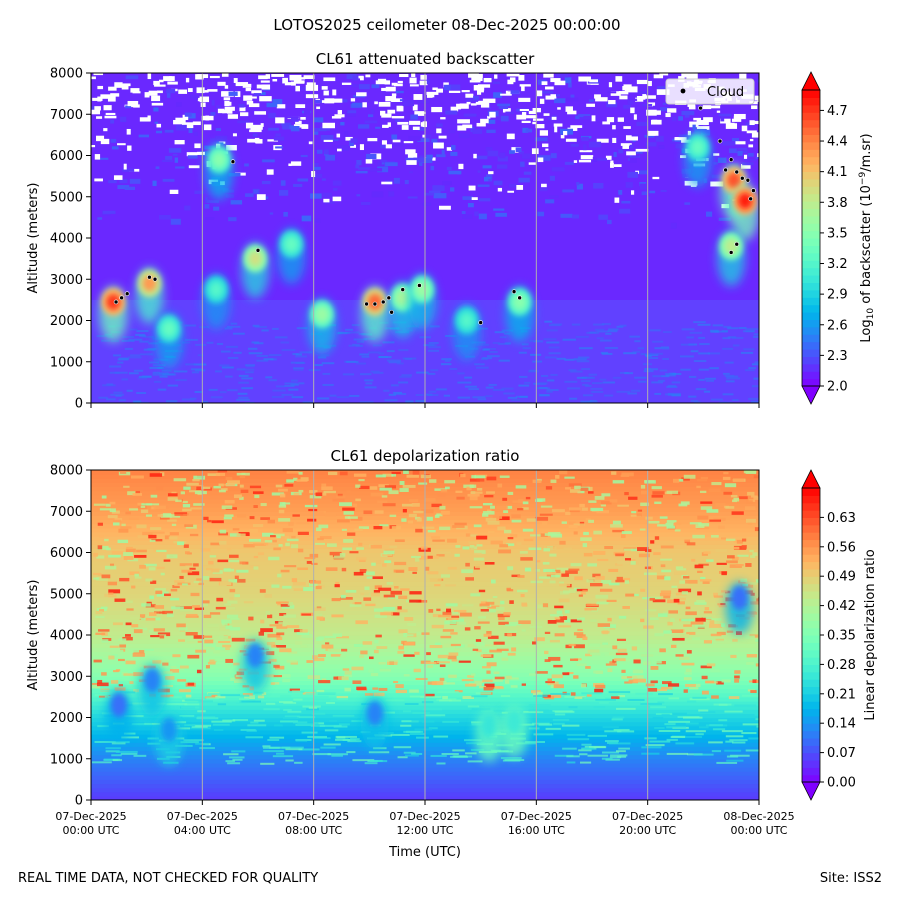  I want to click on depolarization-features, so click(429, 673).